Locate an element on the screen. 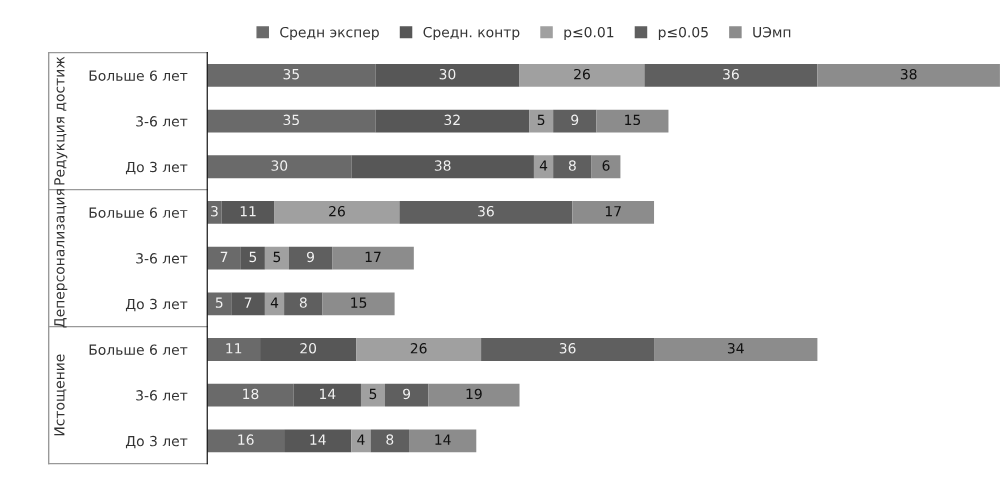  data-label: 19 is located at coordinates (474, 394).